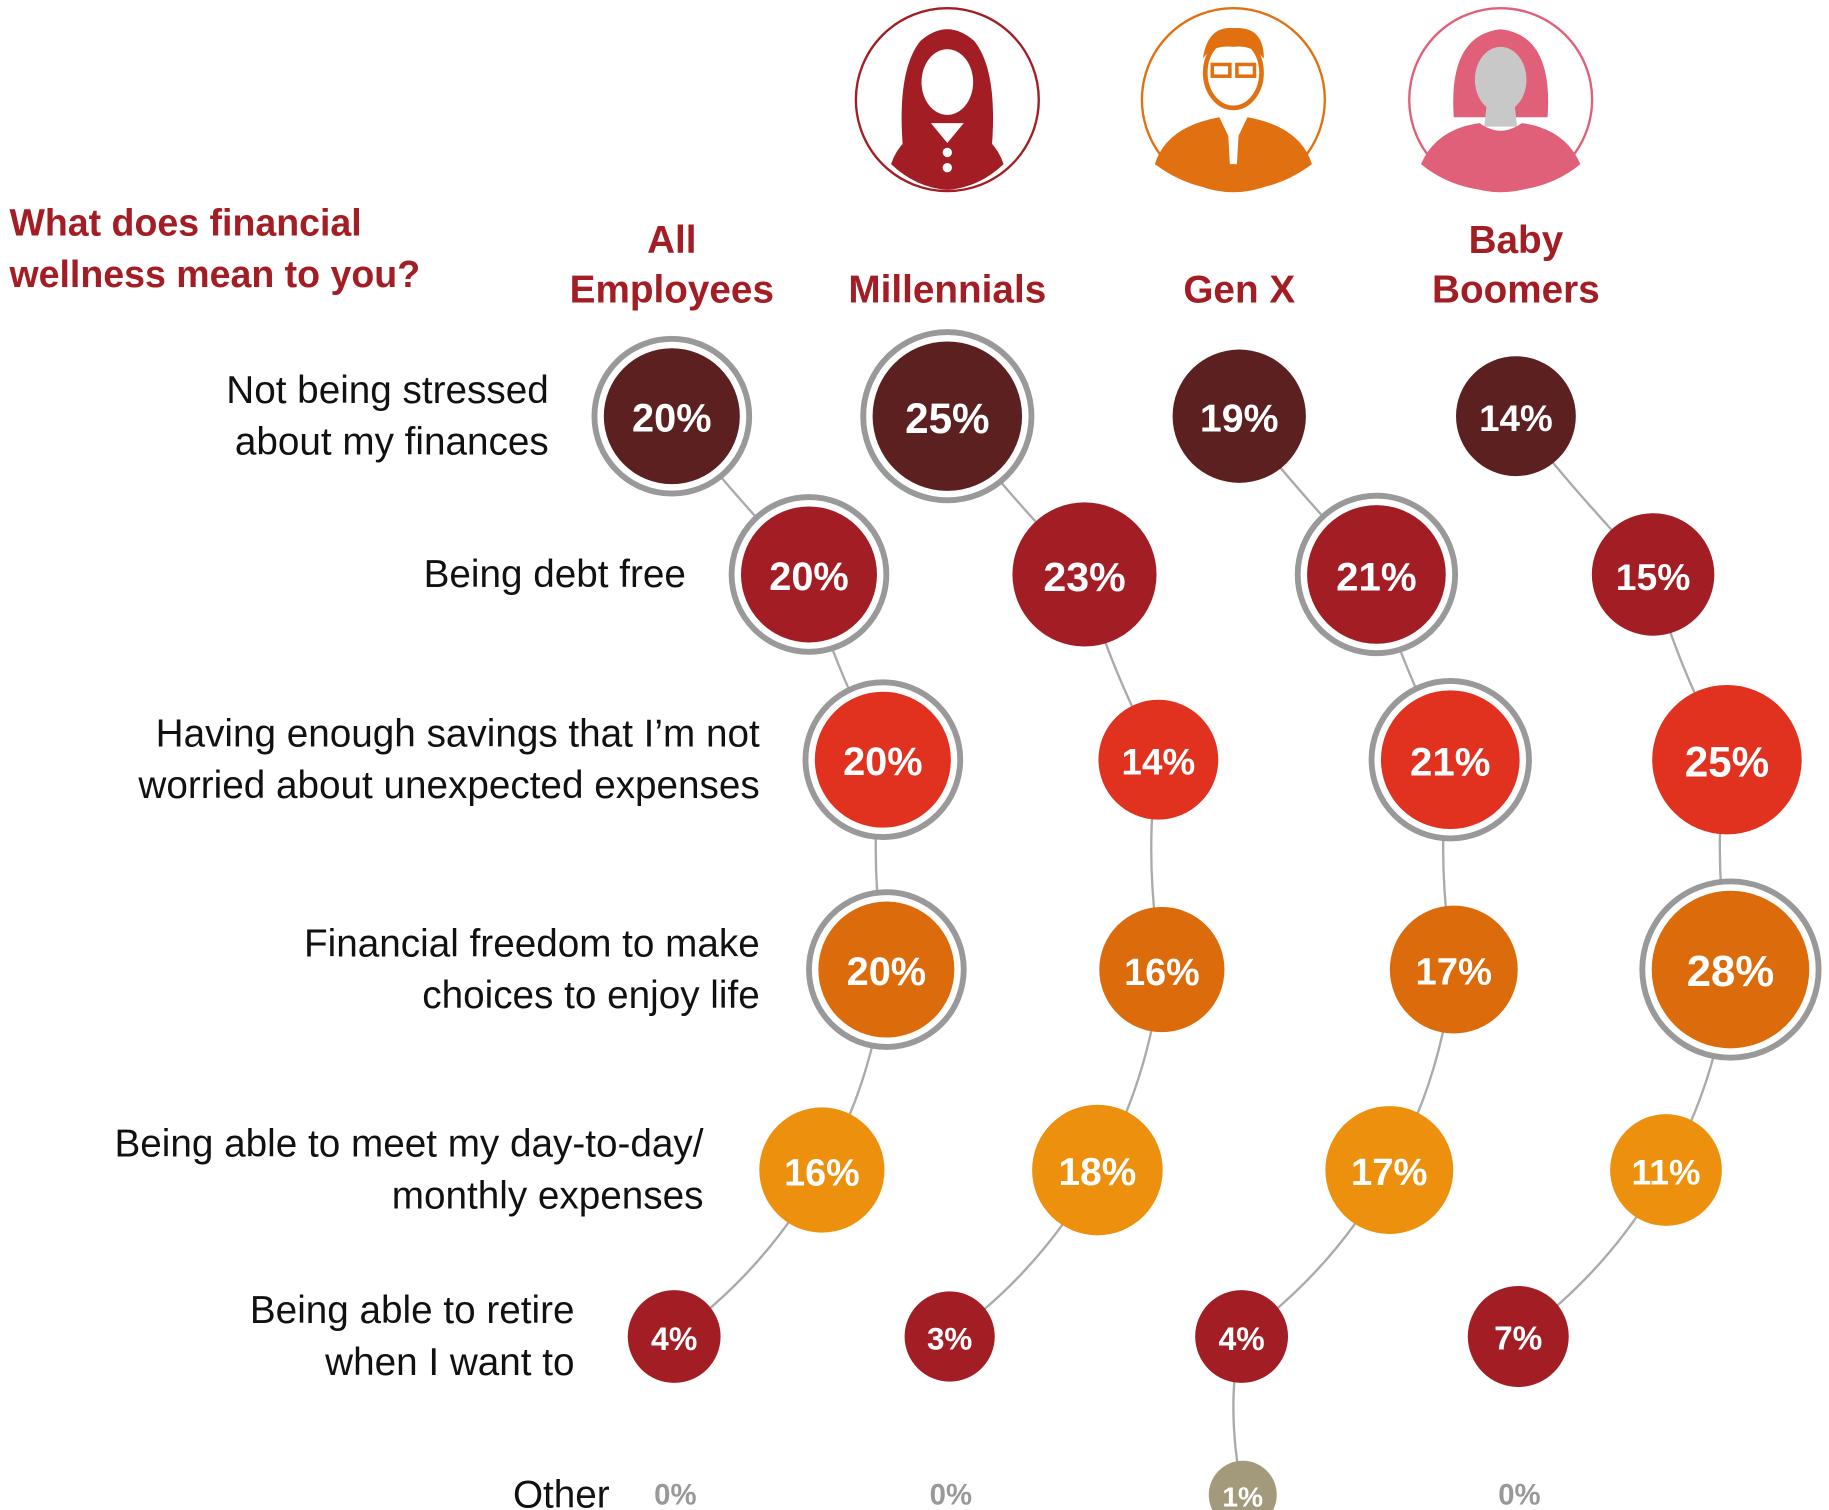 The image size is (1829, 1510). I want to click on value-label: 1%, so click(1242, 1496).